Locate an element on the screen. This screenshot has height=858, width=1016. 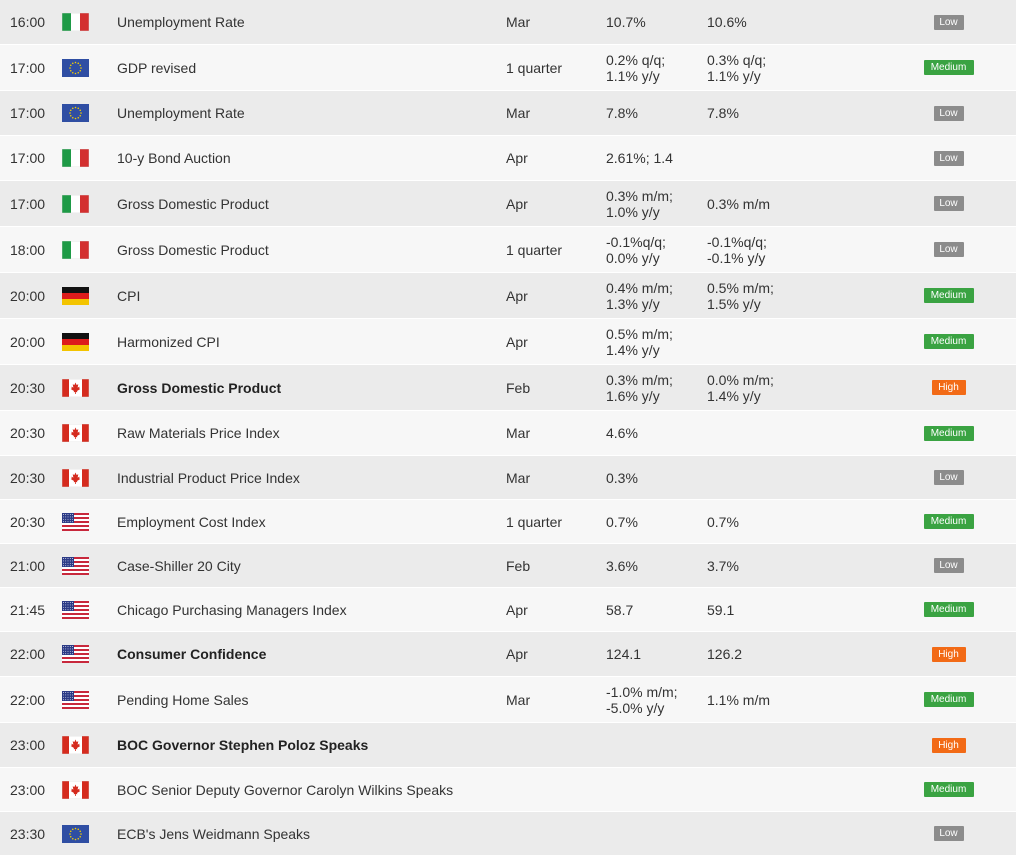
event-period: Feb is located at coordinates (518, 565).